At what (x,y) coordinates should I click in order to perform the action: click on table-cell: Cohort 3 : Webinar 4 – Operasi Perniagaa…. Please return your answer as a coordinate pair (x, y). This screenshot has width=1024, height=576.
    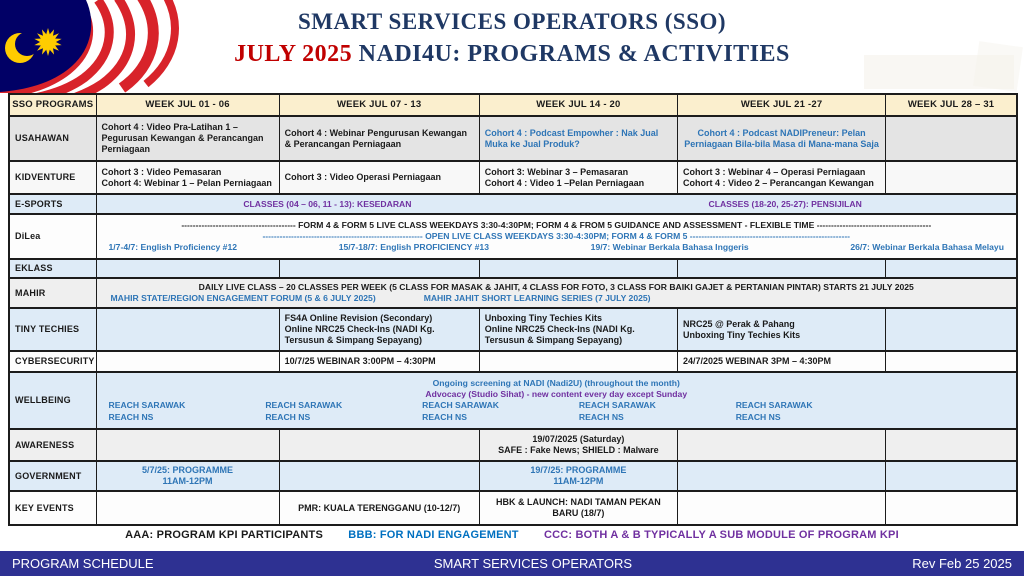
    Looking at the image, I should click on (782, 177).